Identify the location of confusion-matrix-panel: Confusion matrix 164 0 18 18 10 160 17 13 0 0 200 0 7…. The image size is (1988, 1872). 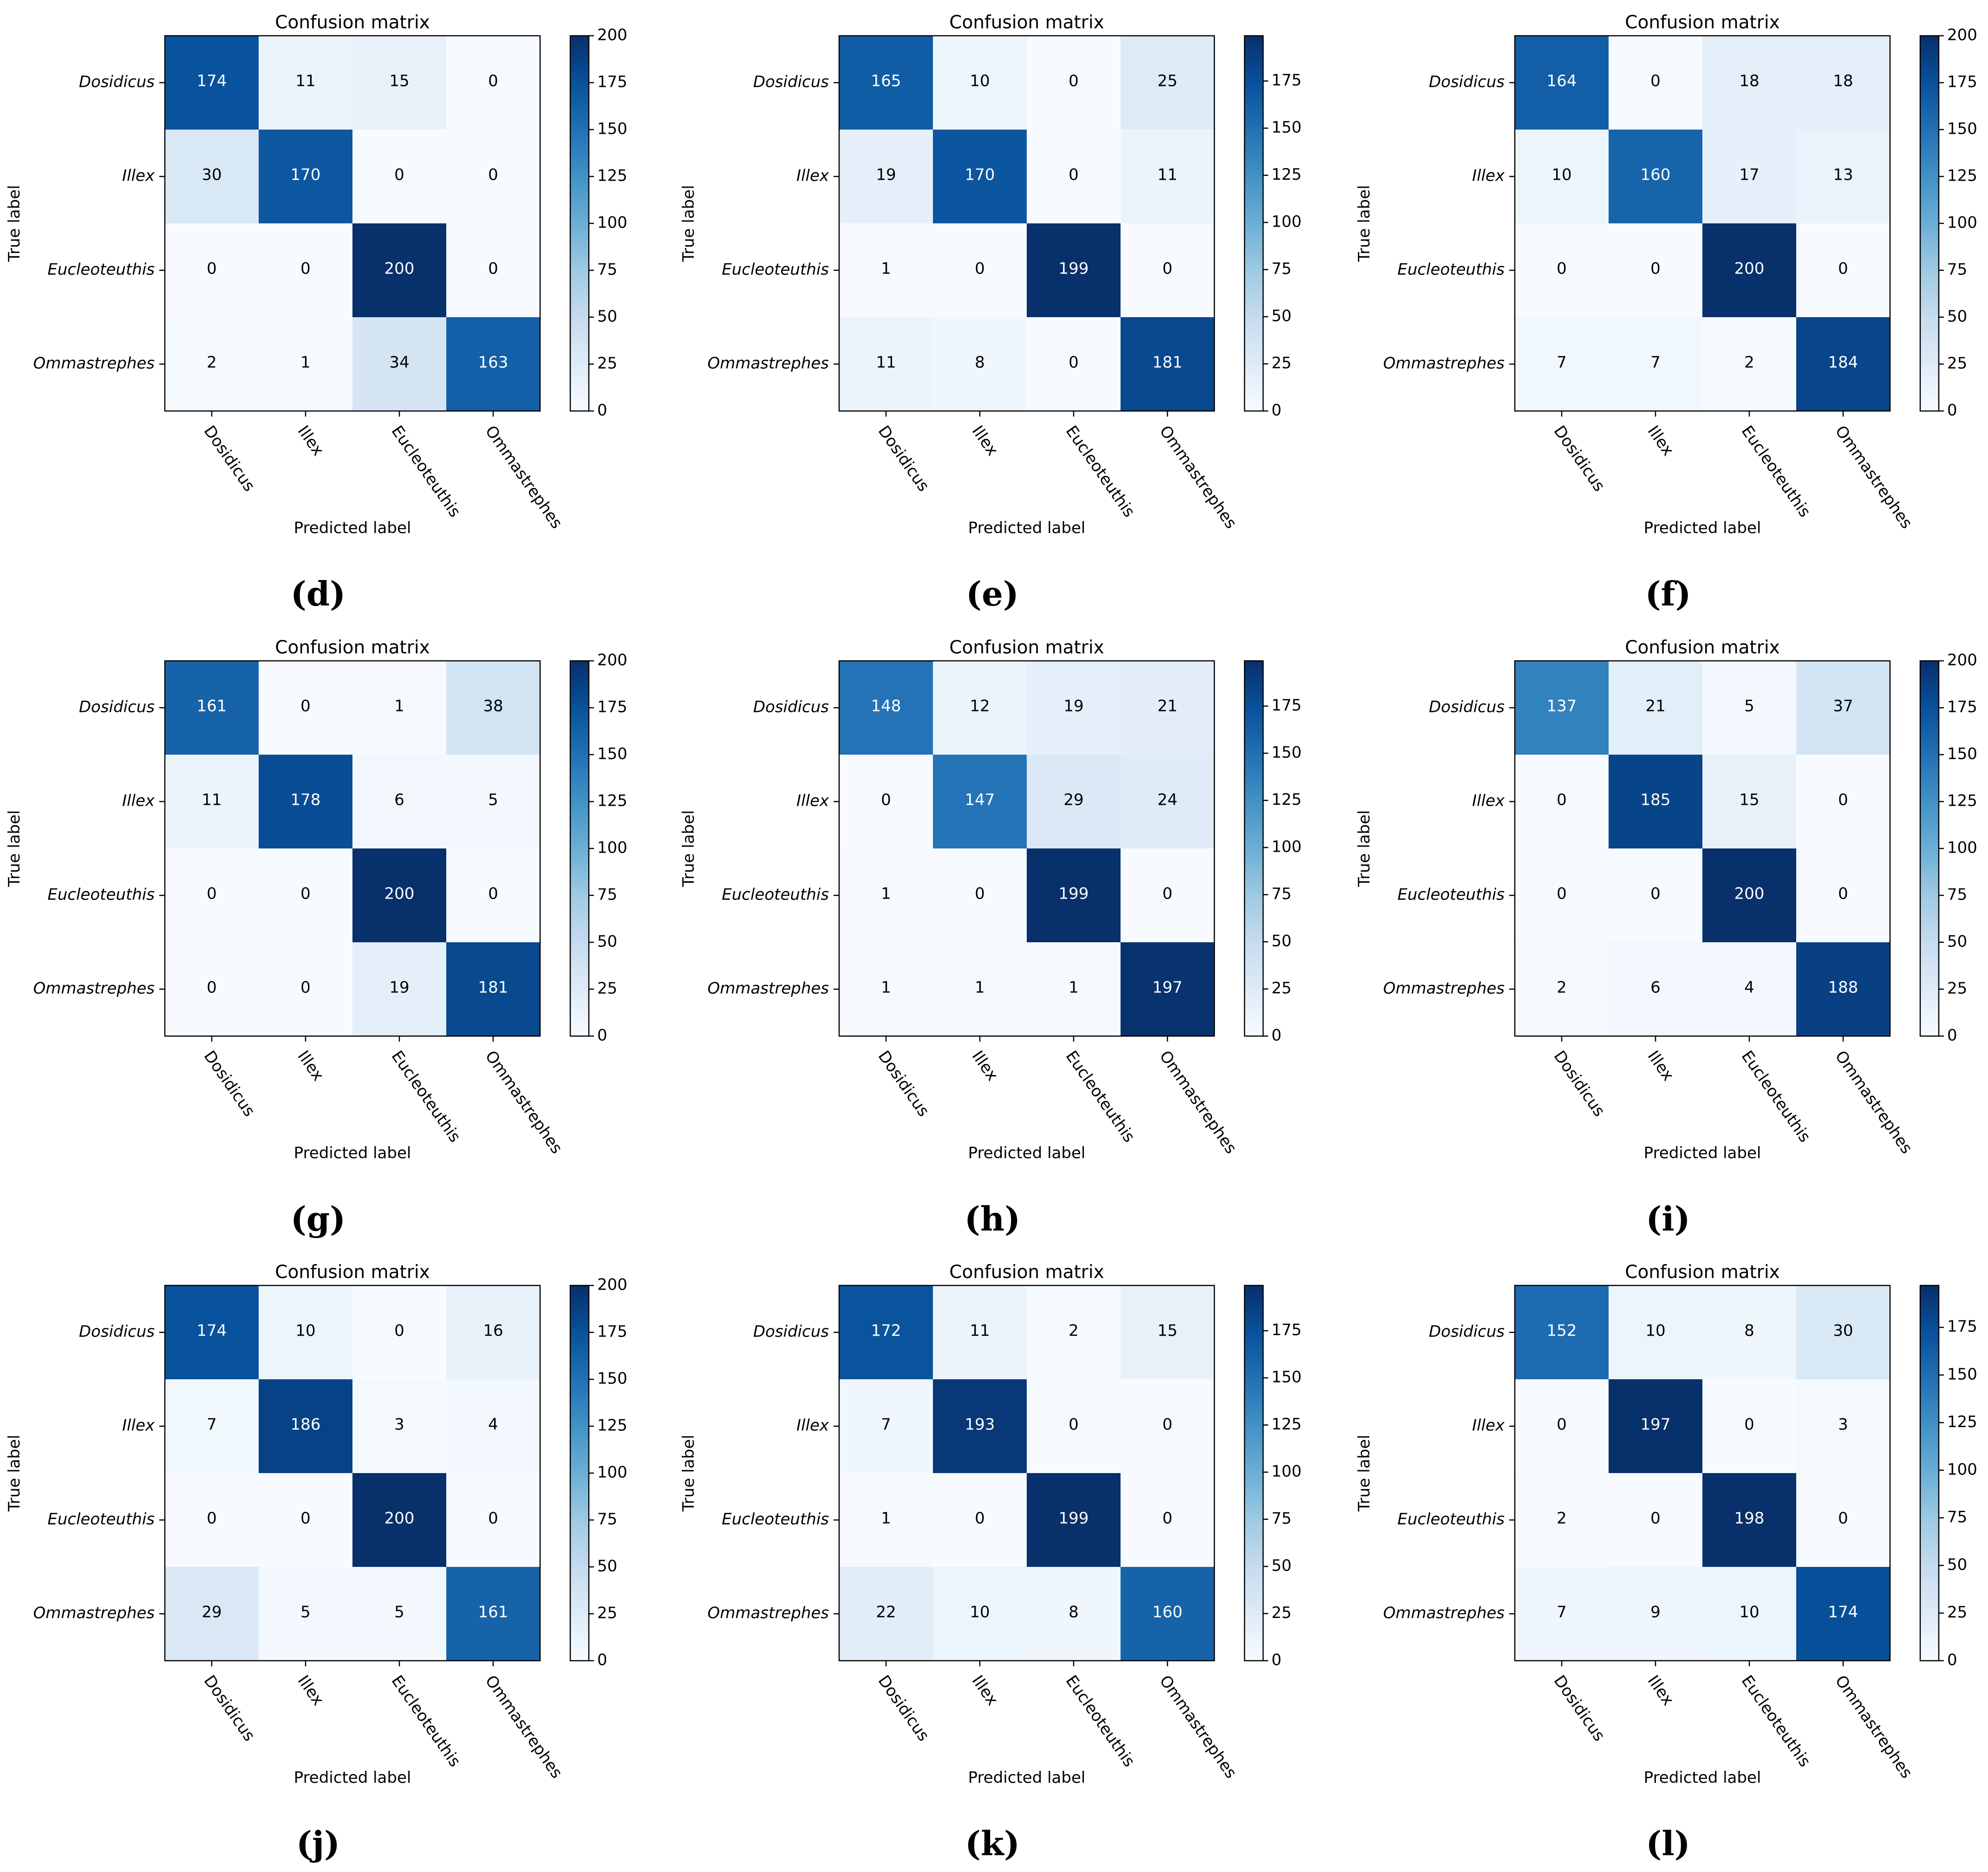
(1666, 312).